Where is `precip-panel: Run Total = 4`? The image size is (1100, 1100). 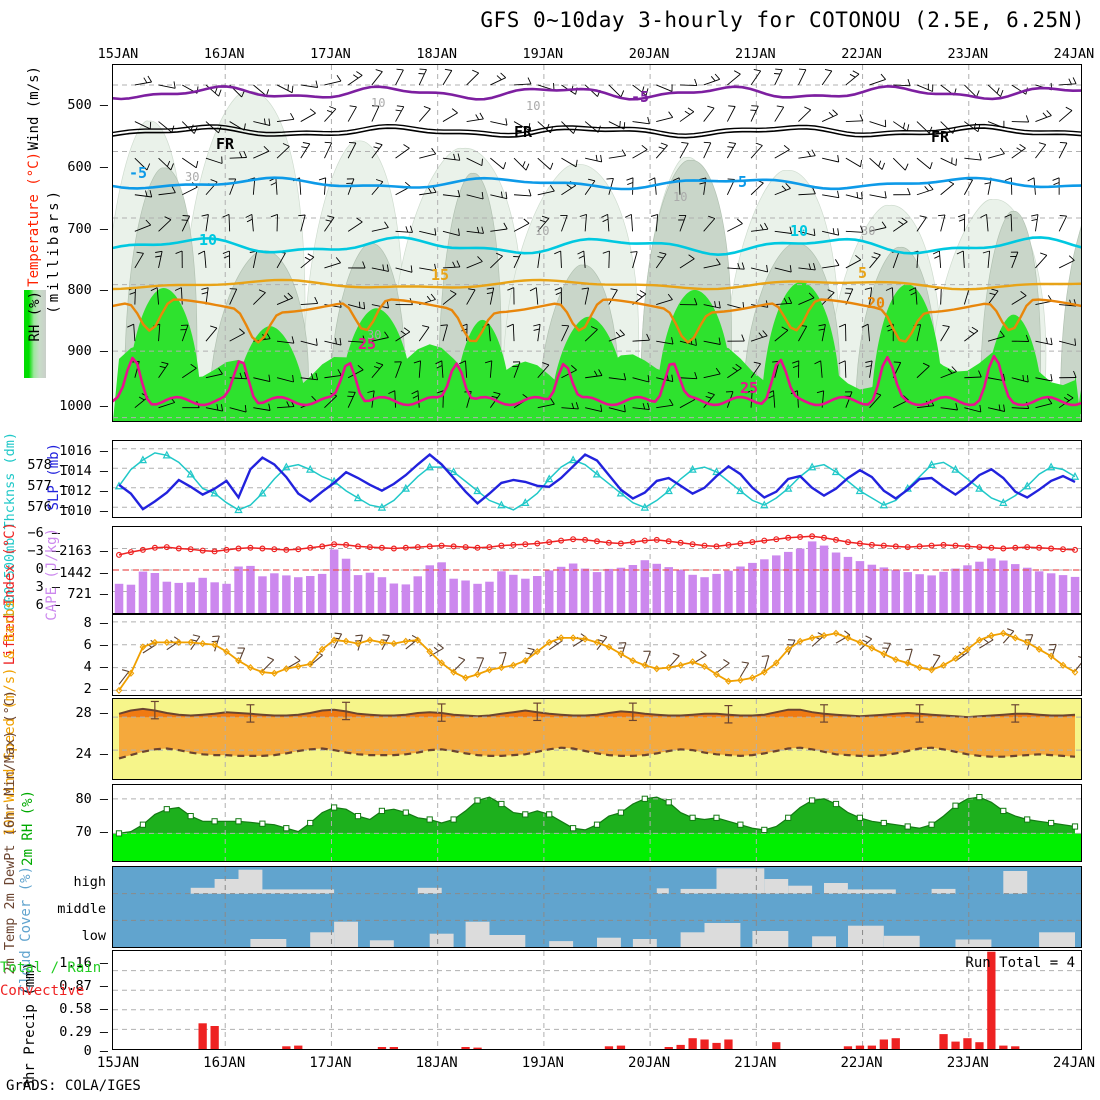 precip-panel: Run Total = 4 is located at coordinates (597, 1000).